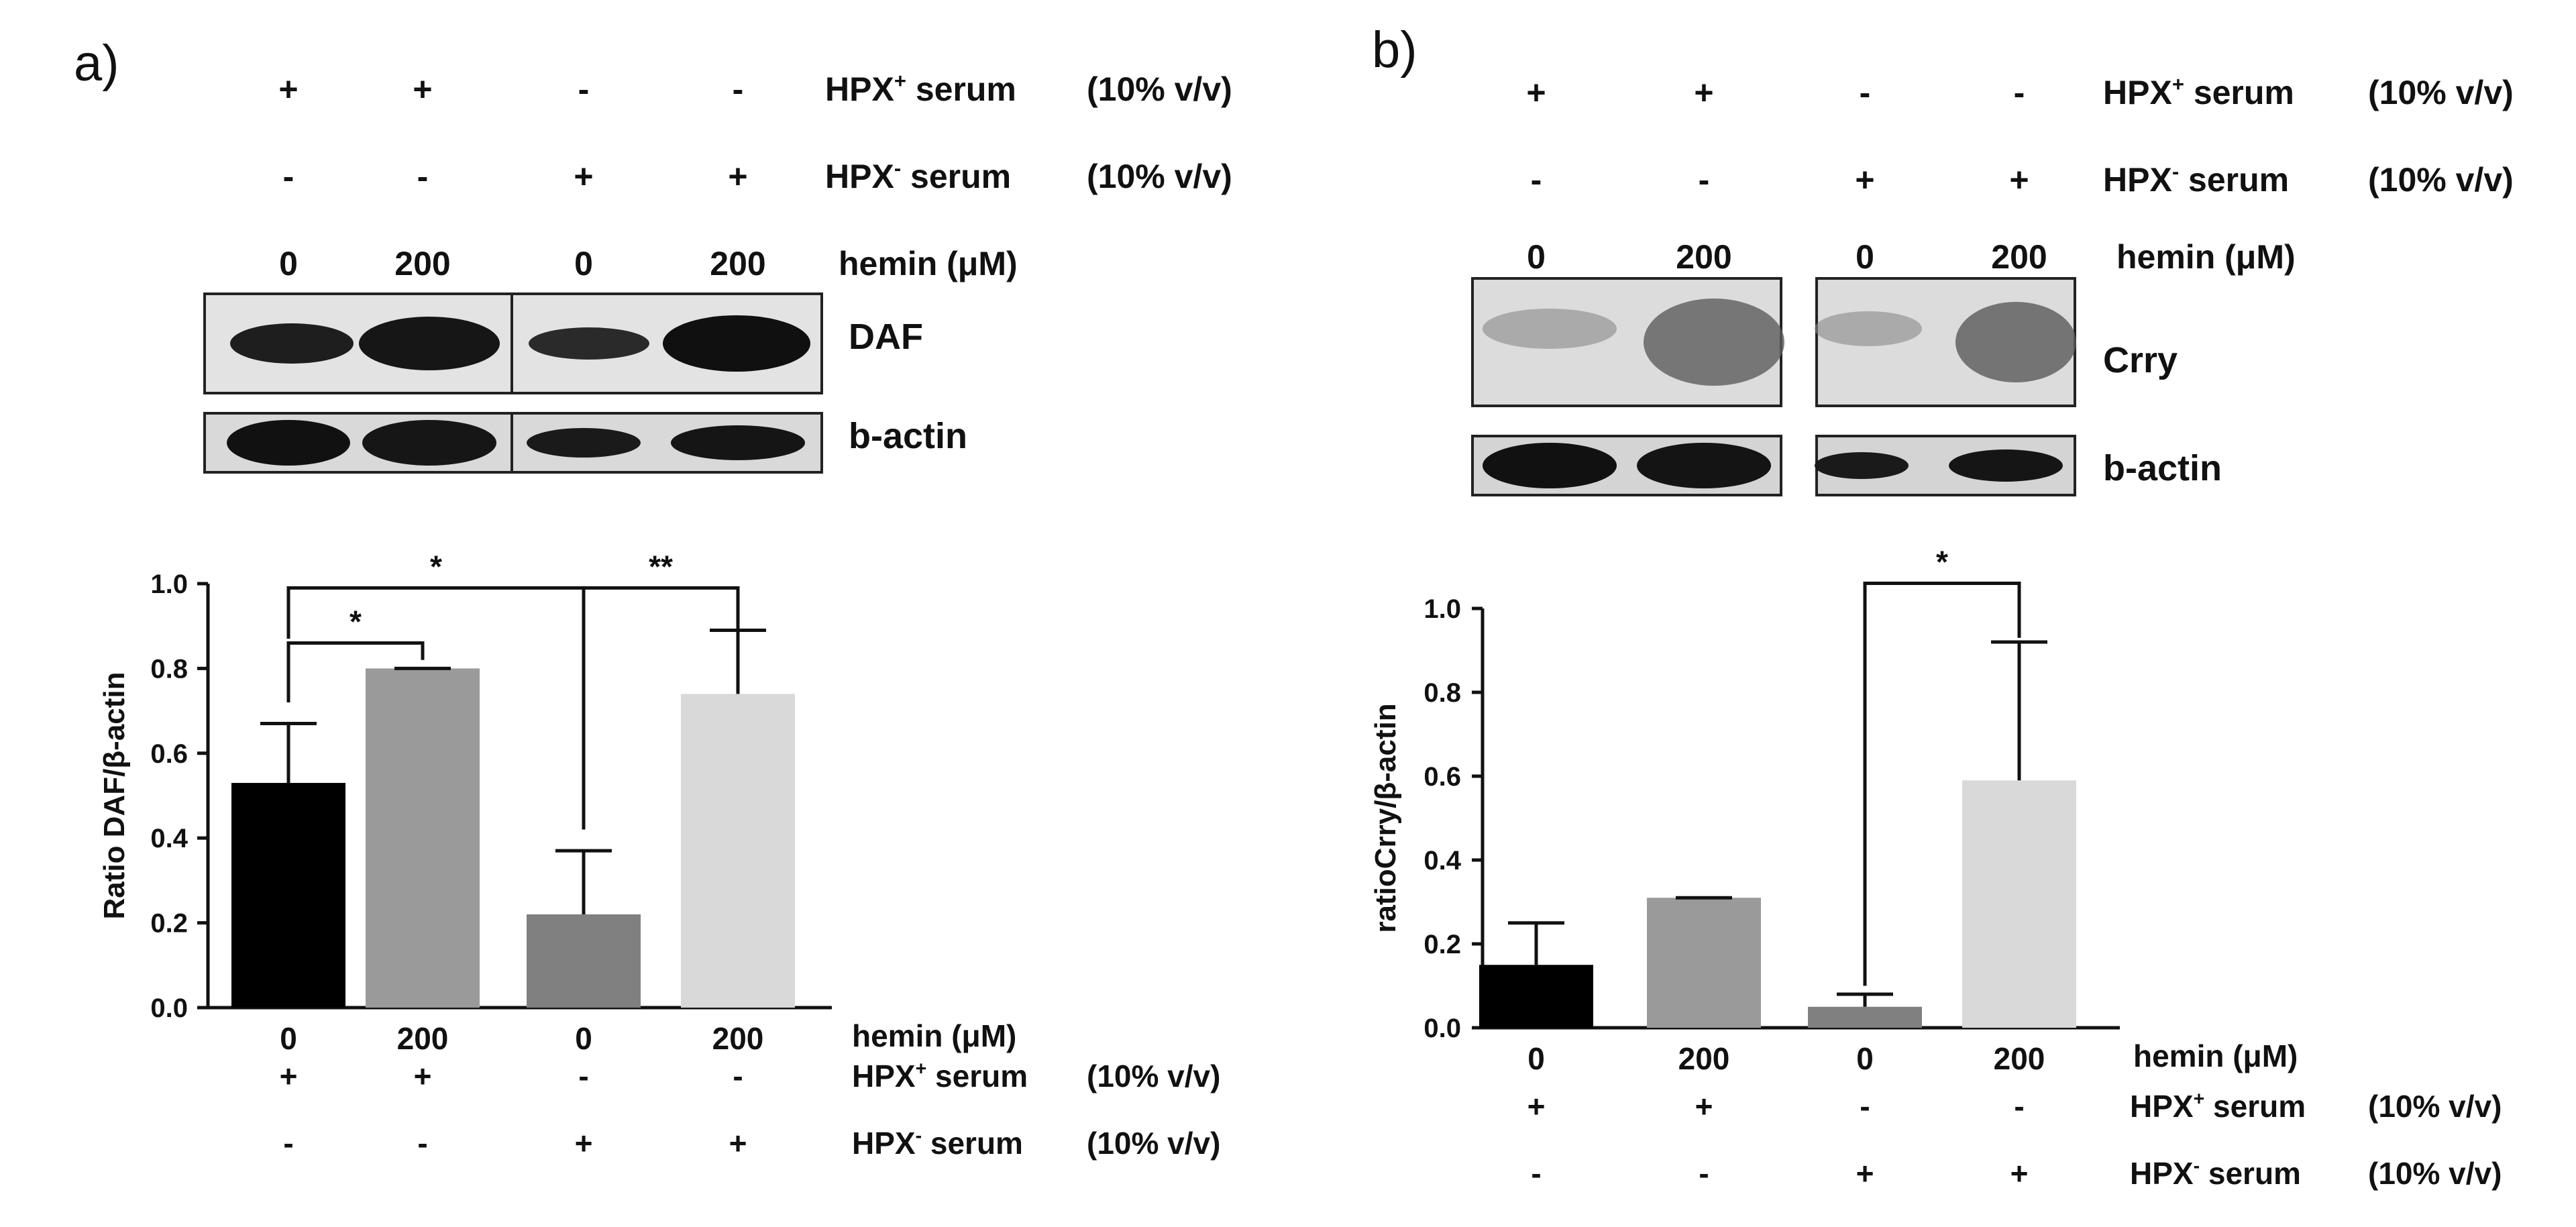  Describe the element at coordinates (661, 566) in the screenshot. I see `significance-label: **` at that location.